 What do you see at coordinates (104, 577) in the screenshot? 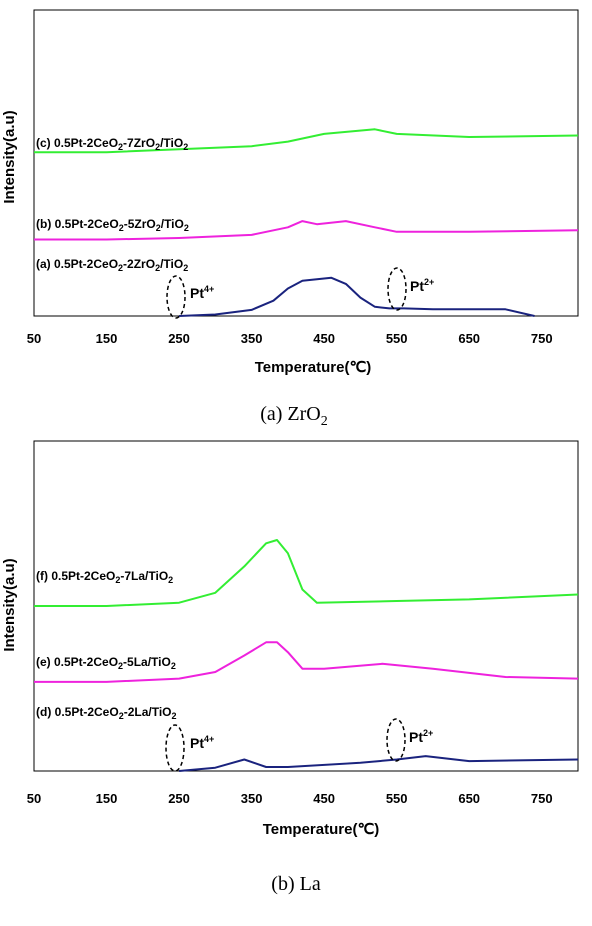
I see `series-label-f: (f) 0.5Pt-2CeO2-7La/TiO2` at bounding box center [104, 577].